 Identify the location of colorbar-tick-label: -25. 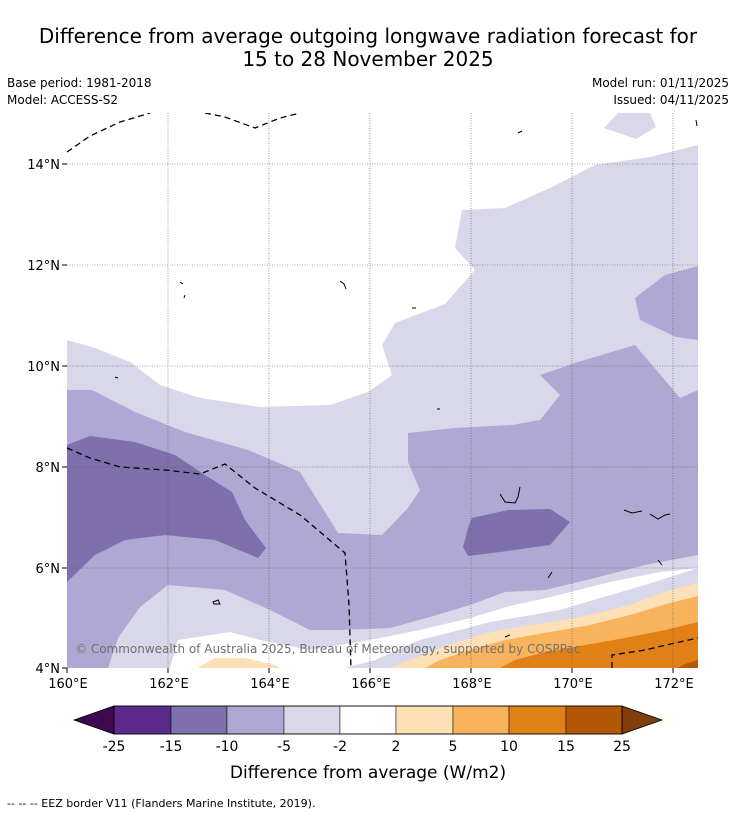
(114, 747).